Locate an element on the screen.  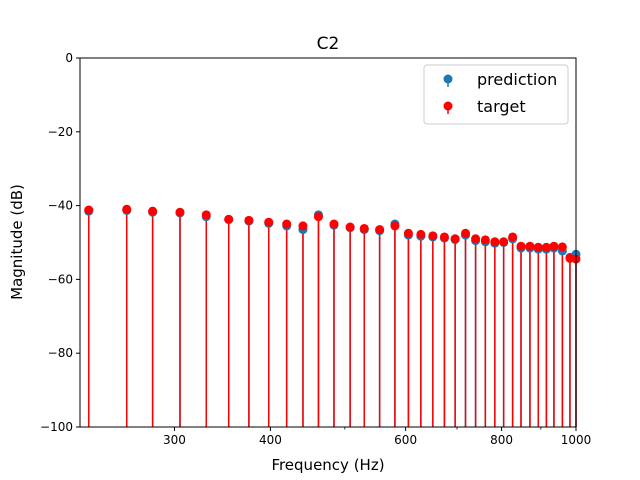
x-ticks: 300 400 600 800 1000 is located at coordinates (377, 437).